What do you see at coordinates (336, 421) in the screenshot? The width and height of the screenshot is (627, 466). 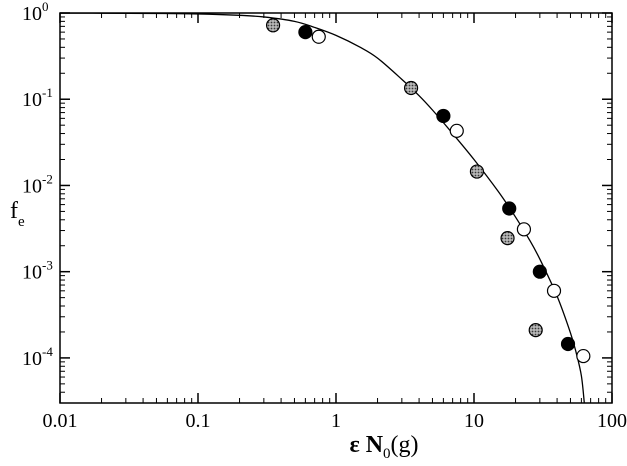 I see `x-tick-label: 1` at bounding box center [336, 421].